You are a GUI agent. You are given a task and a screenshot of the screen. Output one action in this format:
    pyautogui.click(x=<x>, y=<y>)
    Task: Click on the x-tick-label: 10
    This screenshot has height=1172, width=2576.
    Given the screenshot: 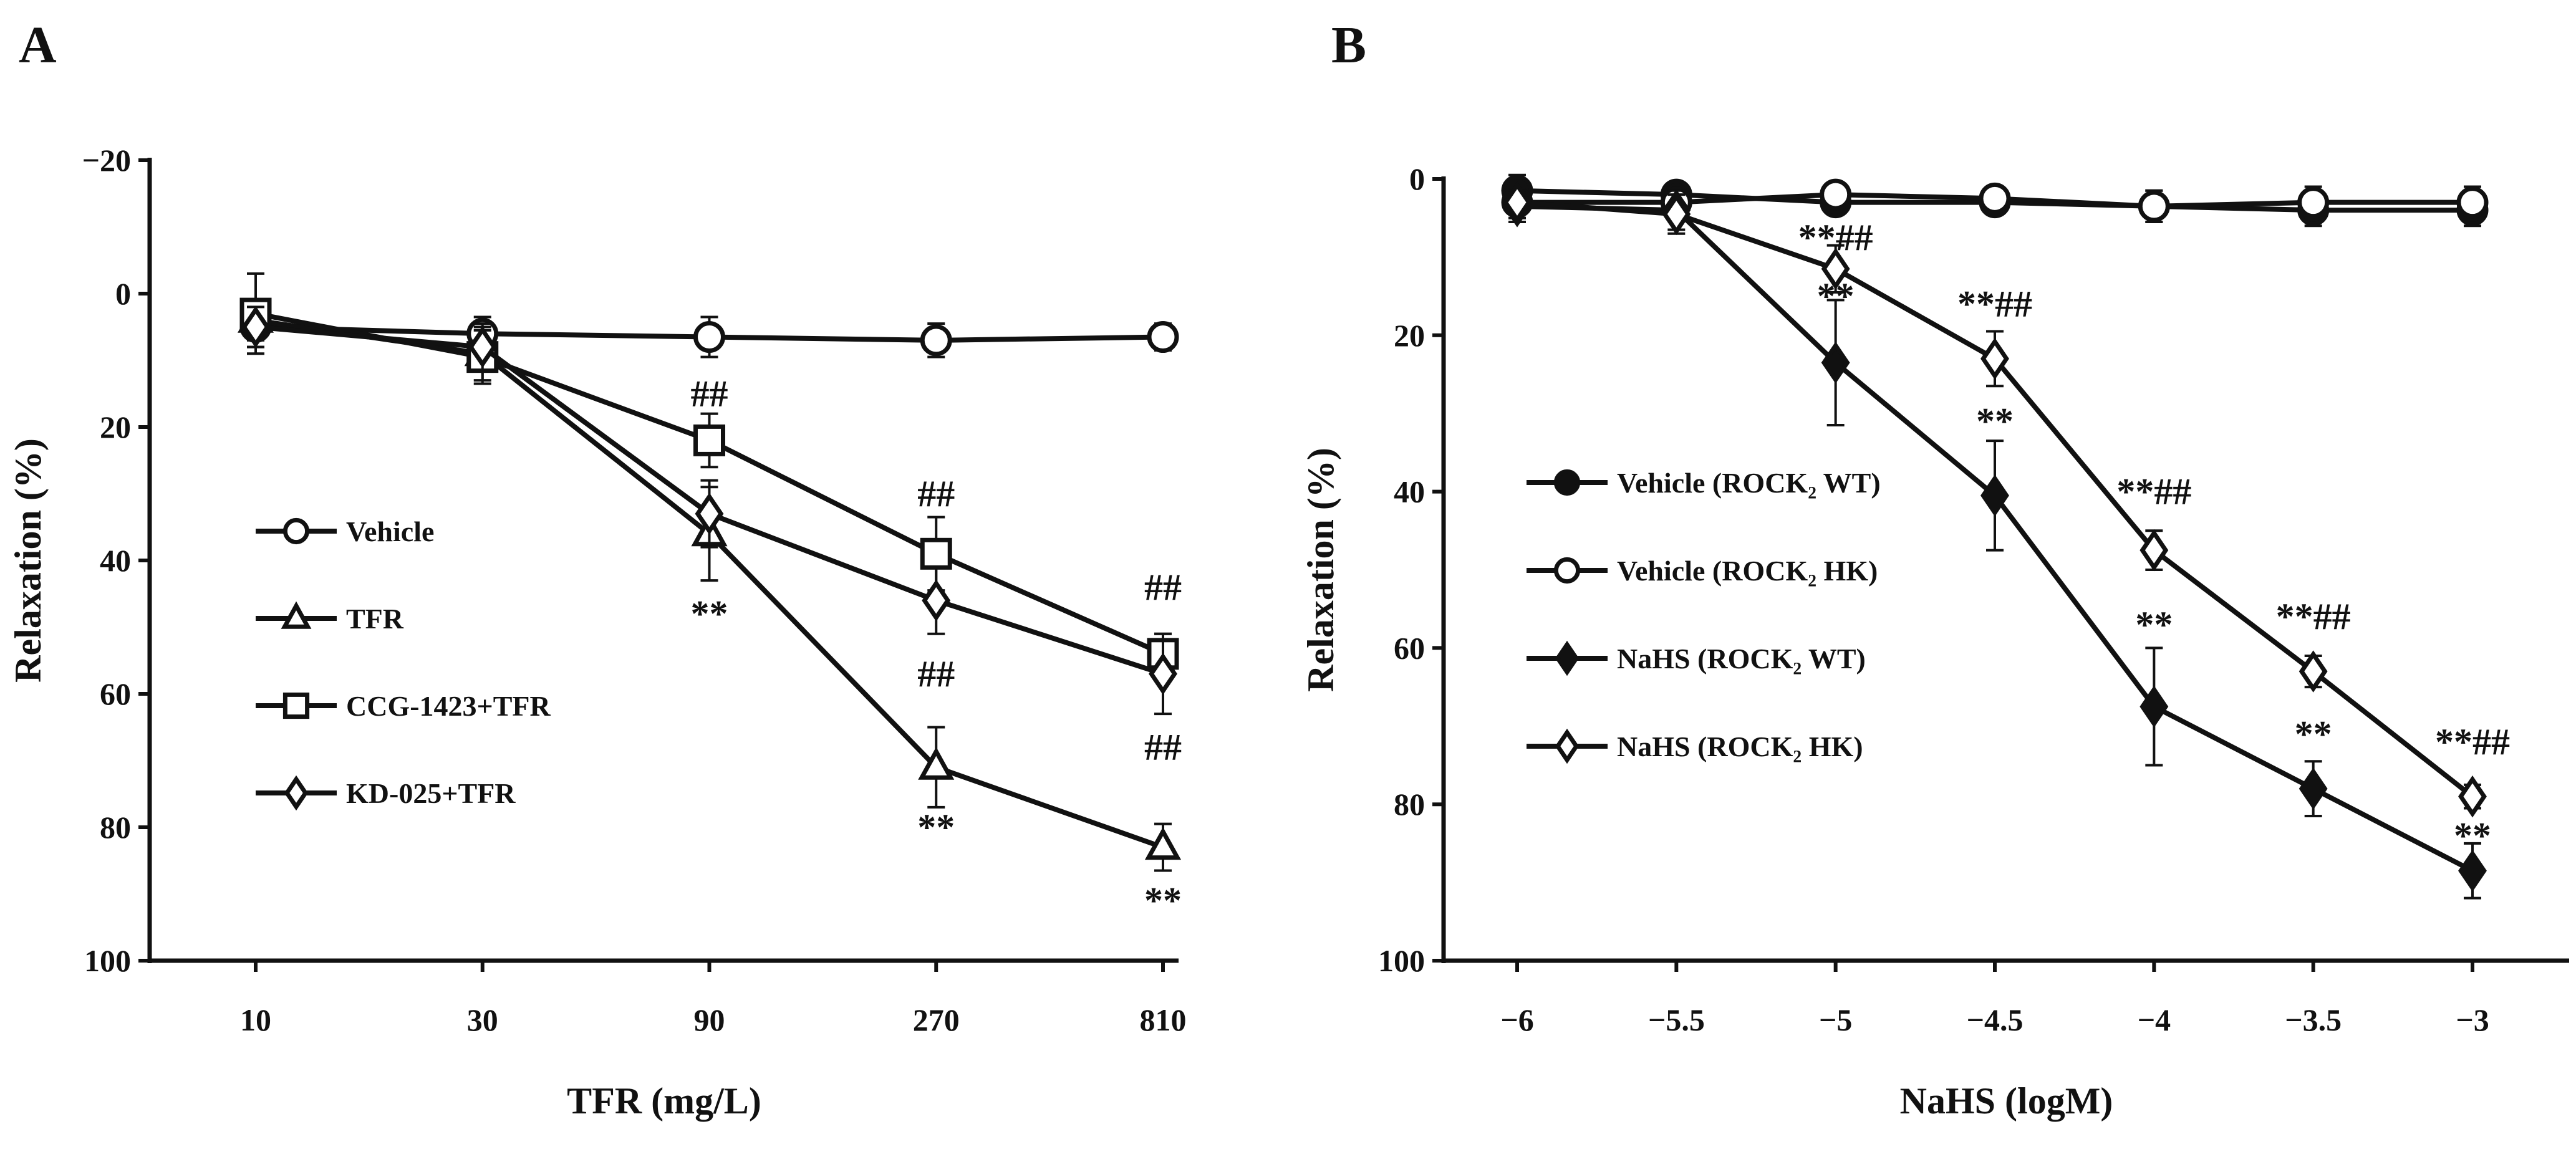 What is the action you would take?
    pyautogui.click(x=255, y=1019)
    